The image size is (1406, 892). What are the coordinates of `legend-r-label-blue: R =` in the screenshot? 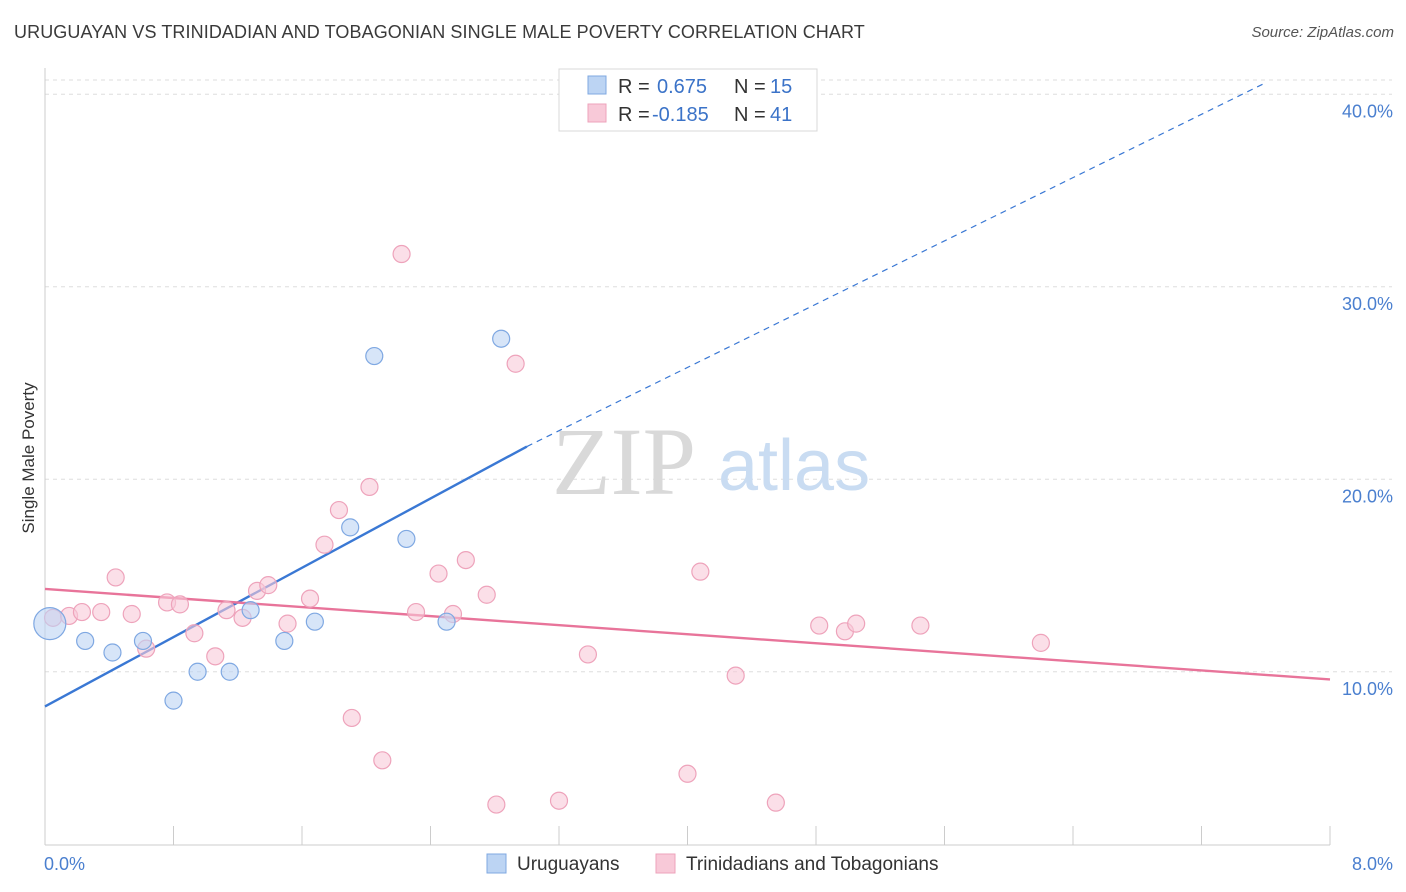 It's located at (634, 87).